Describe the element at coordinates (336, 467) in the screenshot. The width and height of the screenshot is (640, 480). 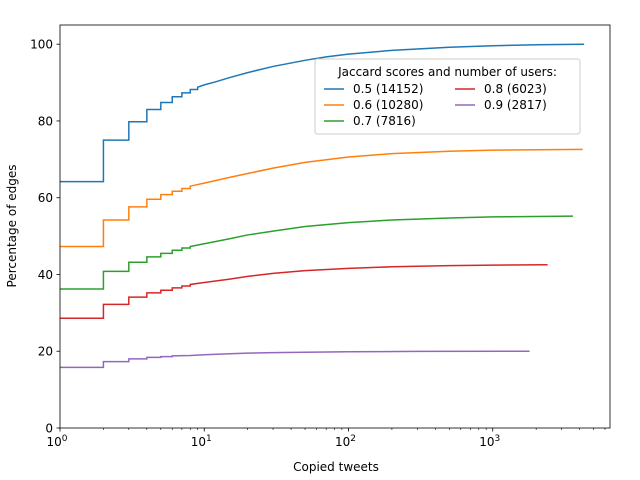
I see `x-axis-label: Copied tweets` at that location.